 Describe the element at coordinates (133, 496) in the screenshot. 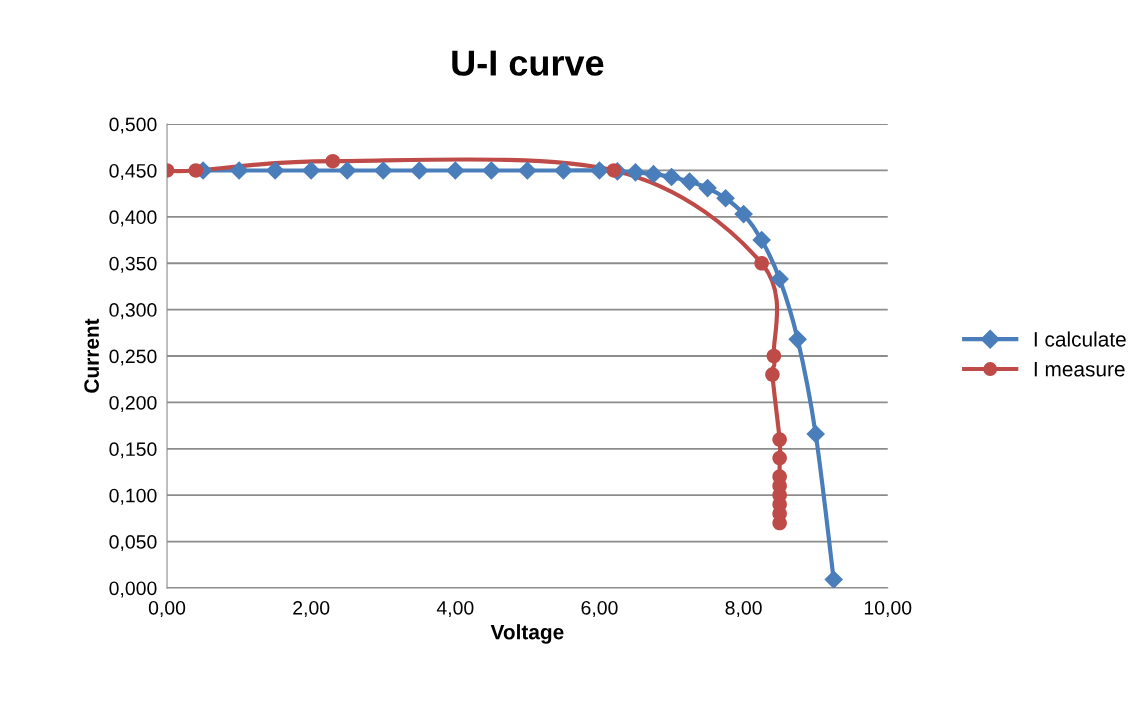

I see `y-tick-label: 0,100` at that location.